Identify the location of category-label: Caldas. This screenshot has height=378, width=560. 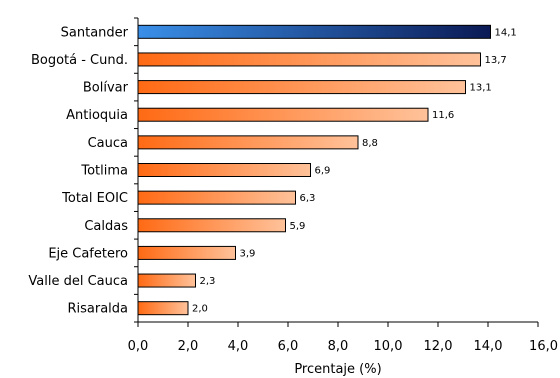
(106, 226).